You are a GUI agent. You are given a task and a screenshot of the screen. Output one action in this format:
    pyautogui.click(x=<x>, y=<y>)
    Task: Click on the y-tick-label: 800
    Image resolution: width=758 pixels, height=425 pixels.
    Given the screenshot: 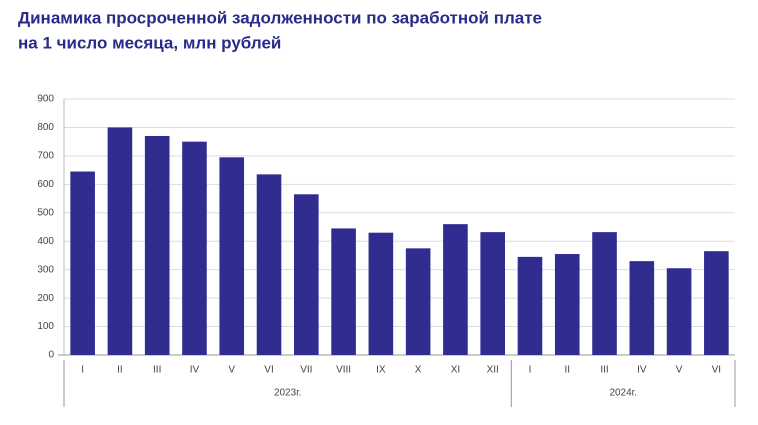 What is the action you would take?
    pyautogui.click(x=45, y=127)
    